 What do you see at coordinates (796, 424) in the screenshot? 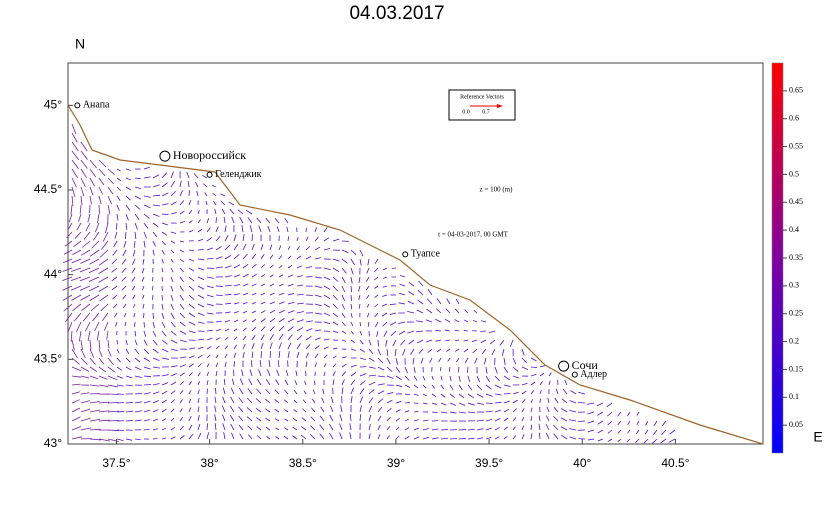
I see `colorbar-label: 0.05` at bounding box center [796, 424].